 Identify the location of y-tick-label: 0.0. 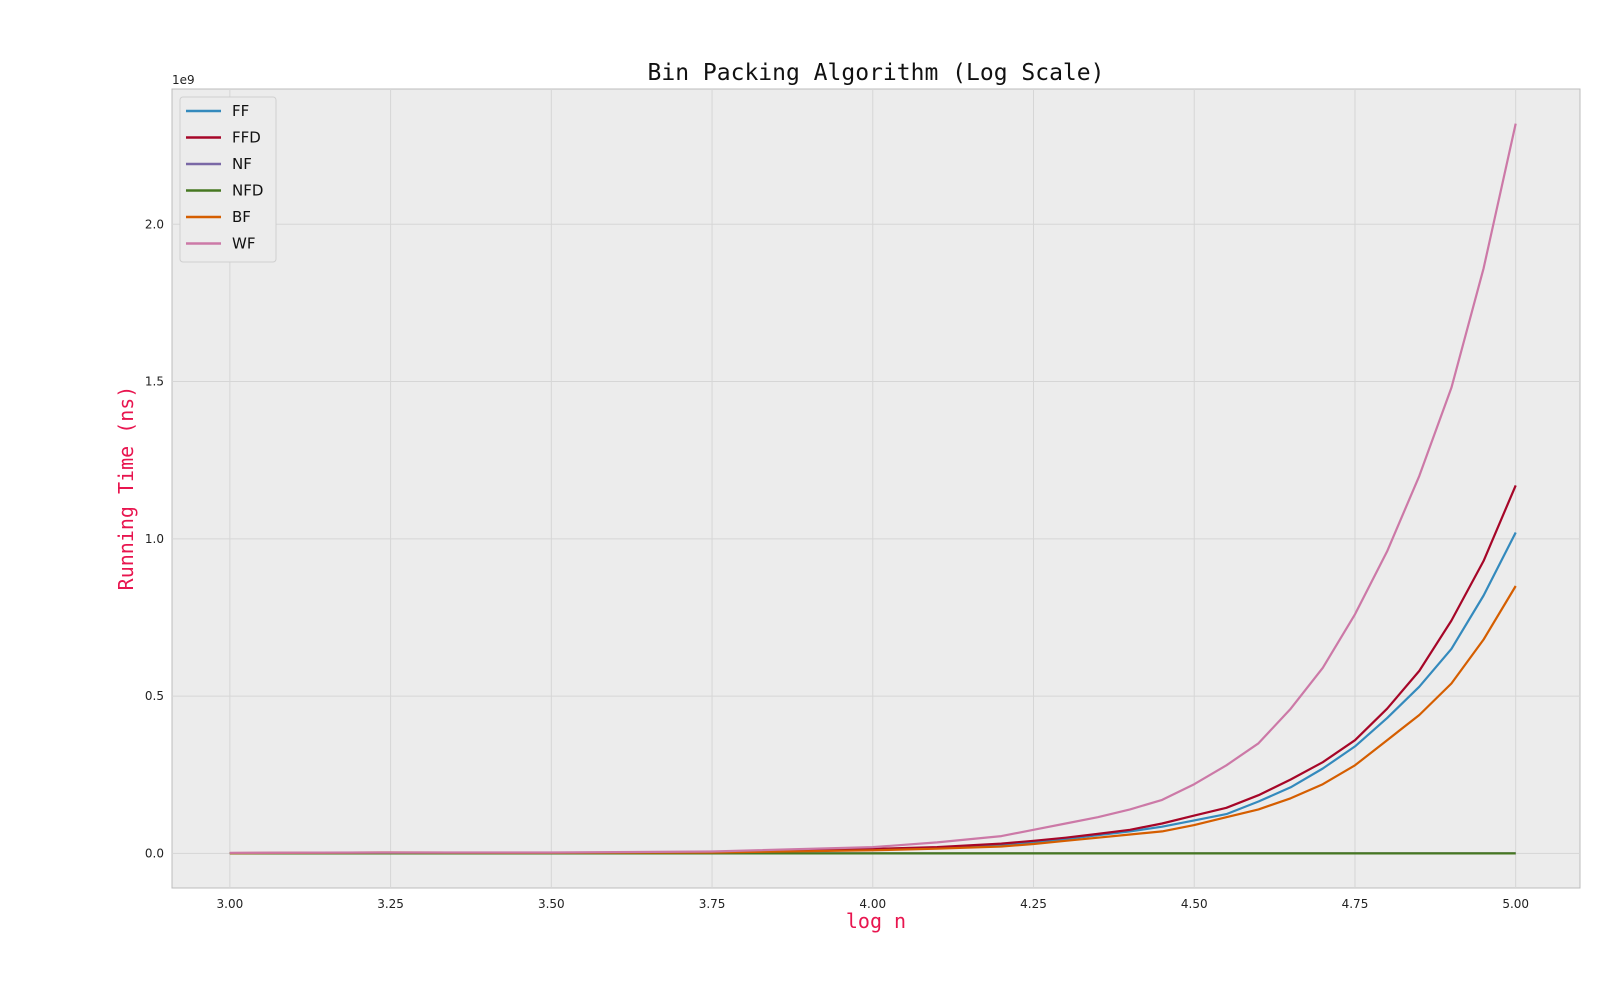
(154, 853).